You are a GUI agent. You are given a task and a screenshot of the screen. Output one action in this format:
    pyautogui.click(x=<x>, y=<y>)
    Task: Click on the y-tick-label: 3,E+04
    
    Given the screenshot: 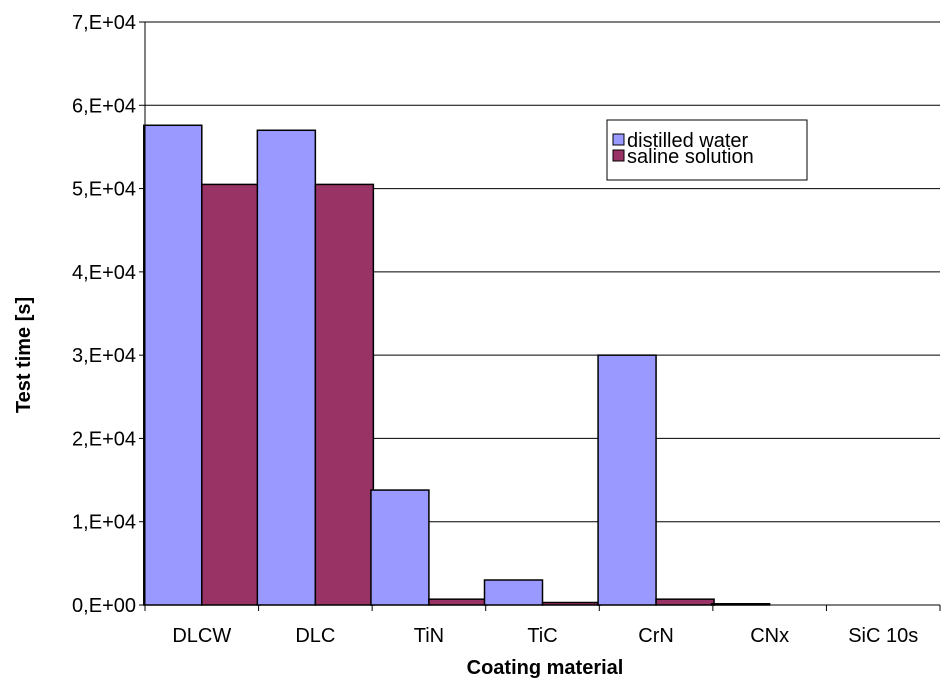 What is the action you would take?
    pyautogui.click(x=104, y=356)
    